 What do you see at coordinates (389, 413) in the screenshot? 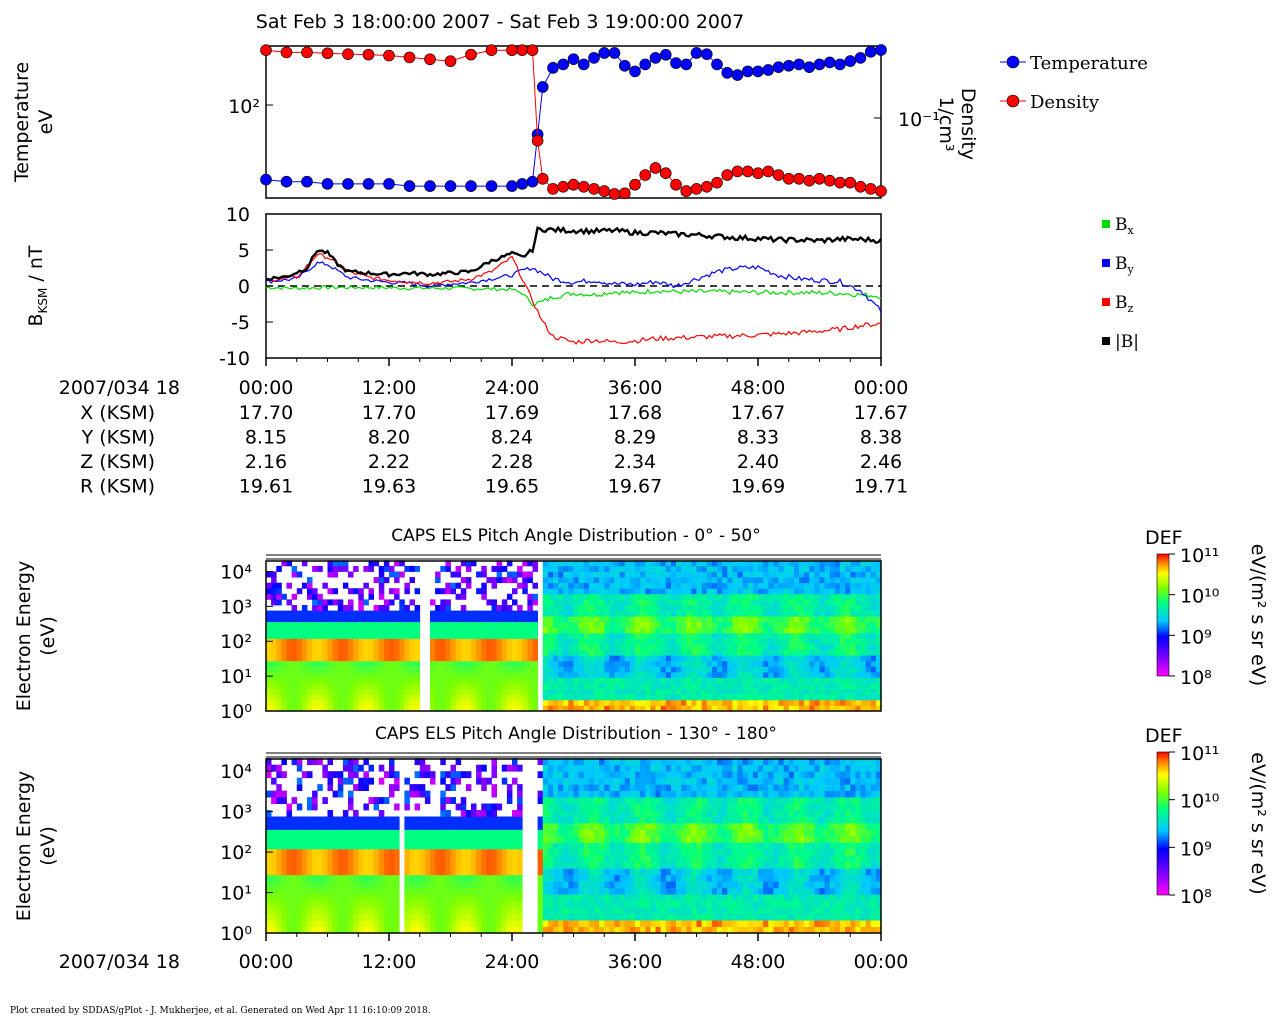
I see `ephemeris-value: 17.70` at bounding box center [389, 413].